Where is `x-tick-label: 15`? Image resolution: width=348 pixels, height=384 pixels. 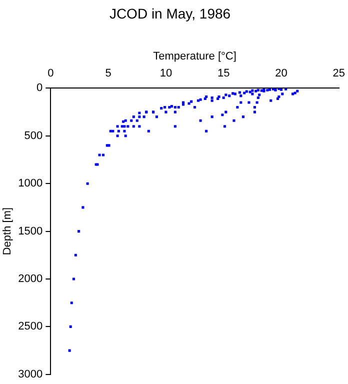 x-tick-label: 15 is located at coordinates (223, 74).